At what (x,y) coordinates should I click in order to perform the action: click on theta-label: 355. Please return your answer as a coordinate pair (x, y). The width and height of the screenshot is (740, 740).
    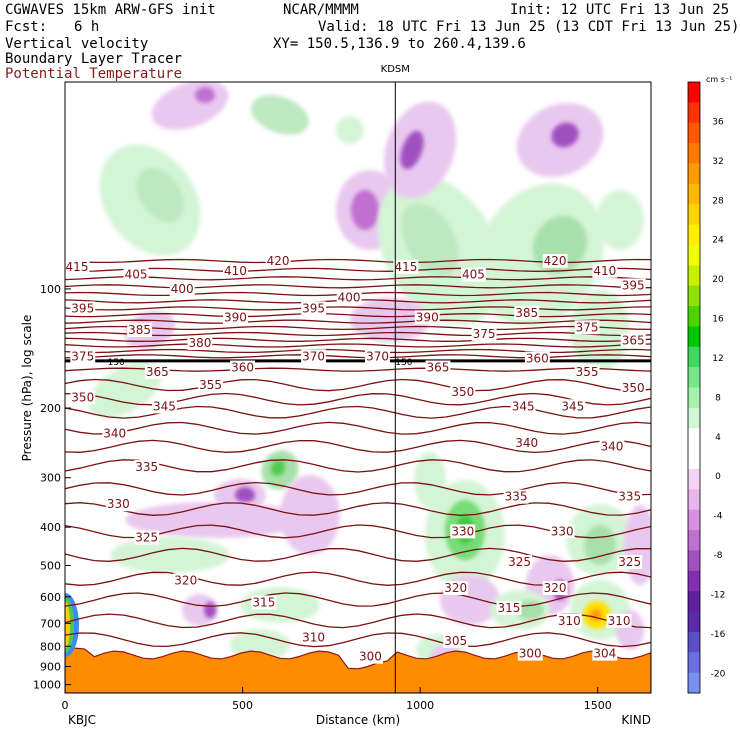
    Looking at the image, I should click on (210, 385).